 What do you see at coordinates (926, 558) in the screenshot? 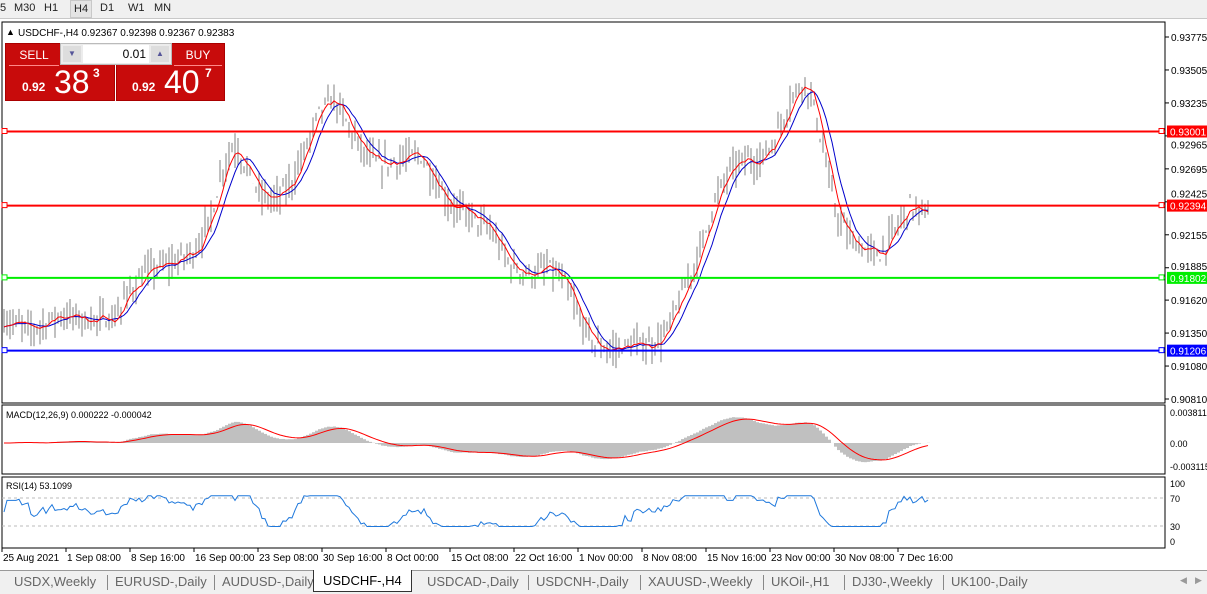
I see `time-axis-label: 7 Dec 16:00` at bounding box center [926, 558].